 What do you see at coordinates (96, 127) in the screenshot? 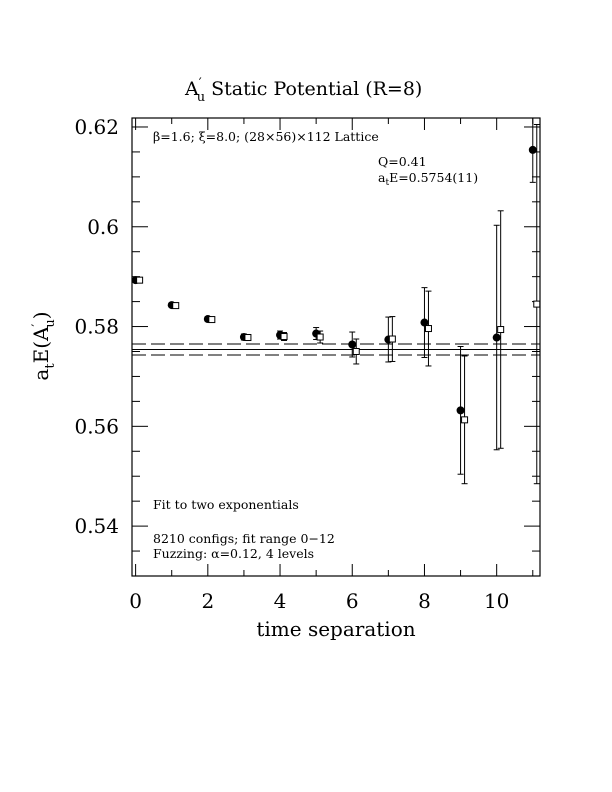
I see `y-tick-label: 0.62` at bounding box center [96, 127].